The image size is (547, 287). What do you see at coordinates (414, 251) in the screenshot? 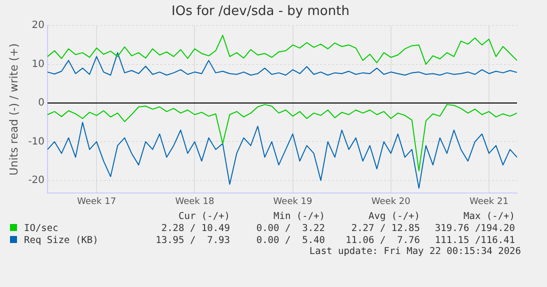
I see `text: Last update: Fri May 22 00:15:34 2026` at bounding box center [414, 251].